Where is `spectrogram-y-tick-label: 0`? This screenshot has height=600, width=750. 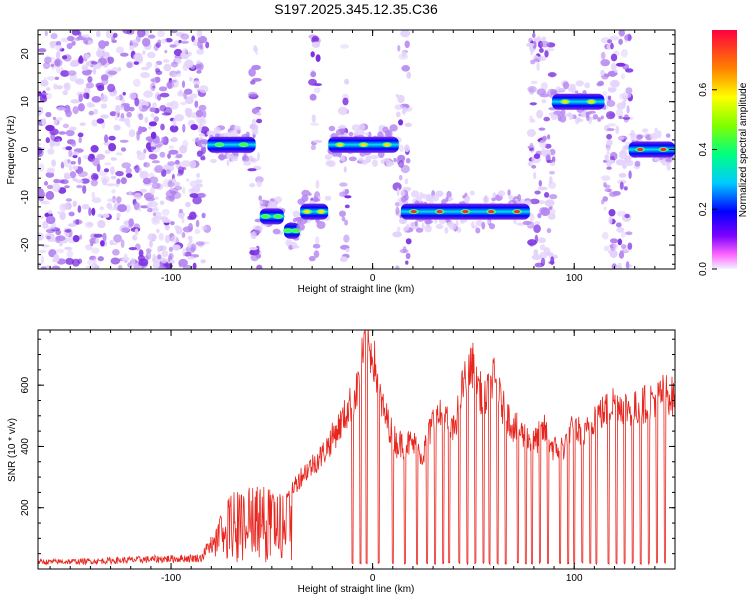
spectrogram-y-tick-label: 0 is located at coordinates (25, 149).